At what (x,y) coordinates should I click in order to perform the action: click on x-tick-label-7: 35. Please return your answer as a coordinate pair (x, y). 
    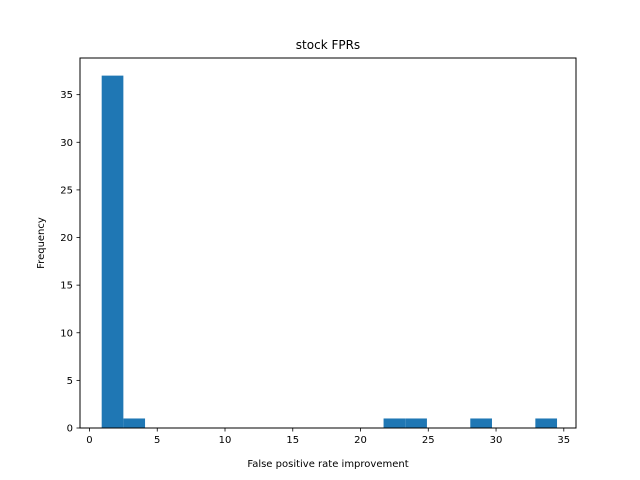
    Looking at the image, I should click on (563, 440).